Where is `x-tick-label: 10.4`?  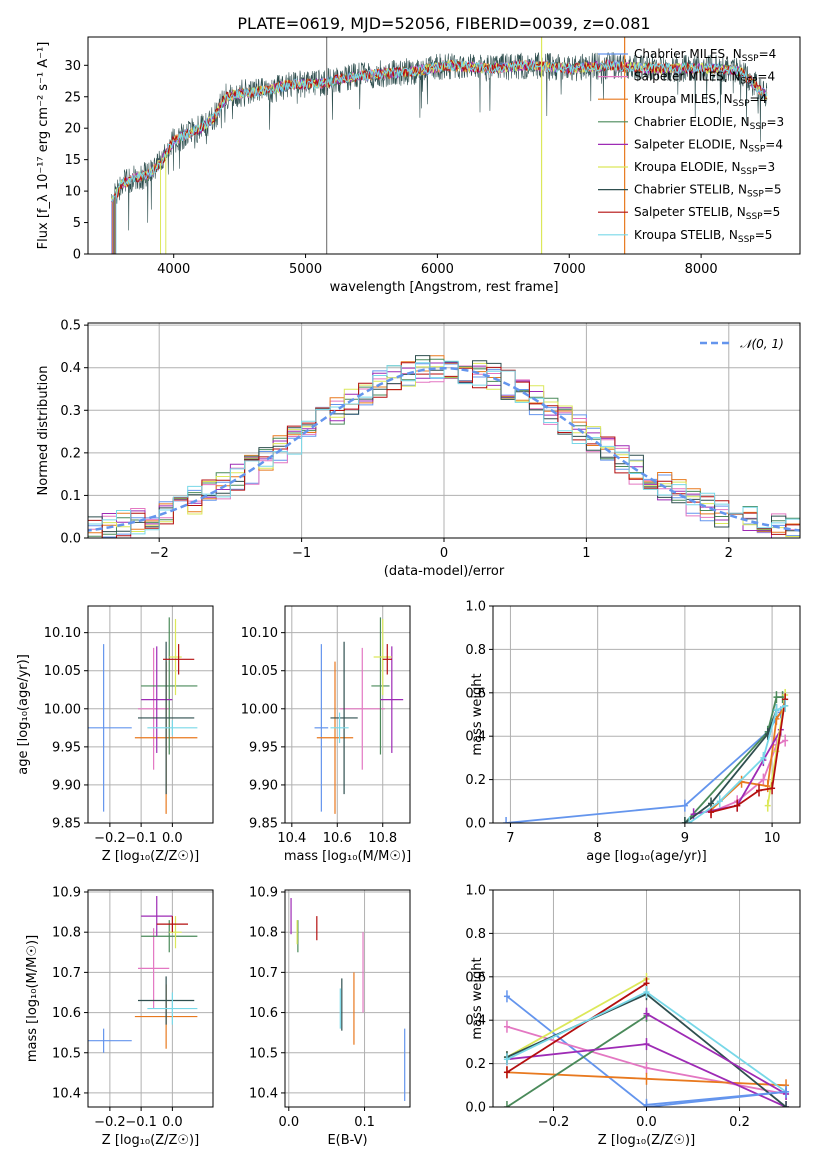 x-tick-label: 10.4 is located at coordinates (291, 838).